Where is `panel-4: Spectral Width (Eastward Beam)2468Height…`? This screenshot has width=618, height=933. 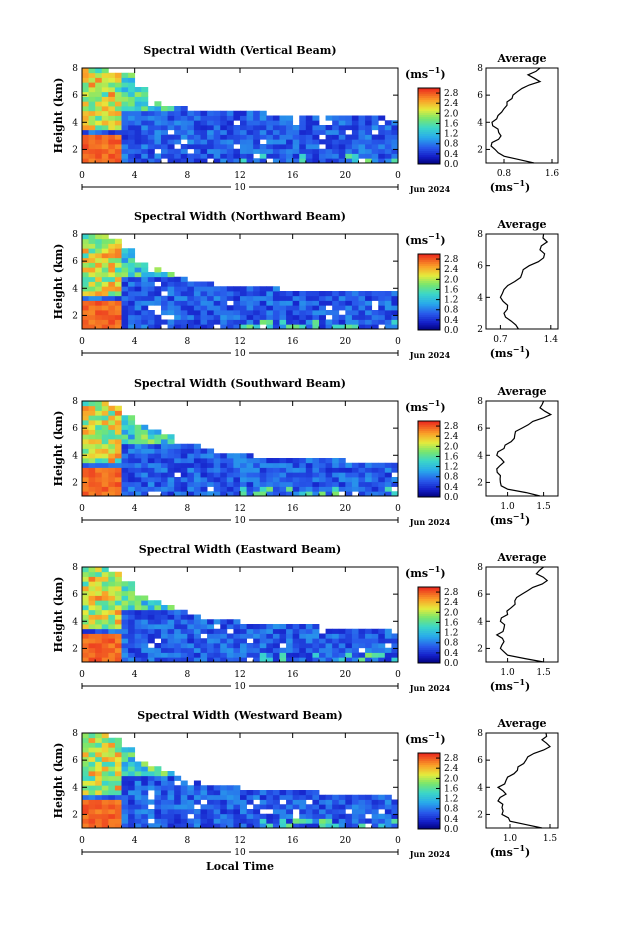 panel-4: Spectral Width (Eastward Beam)2468Height… is located at coordinates (305, 618).